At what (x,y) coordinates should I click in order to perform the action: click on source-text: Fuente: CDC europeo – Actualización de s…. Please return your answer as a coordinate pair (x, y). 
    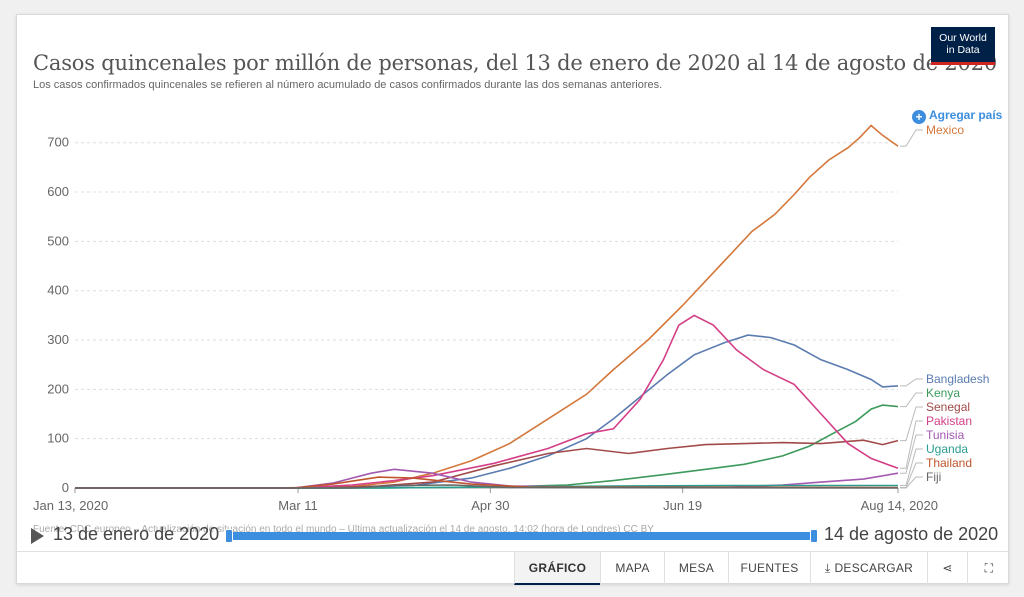
    Looking at the image, I should click on (327, 529).